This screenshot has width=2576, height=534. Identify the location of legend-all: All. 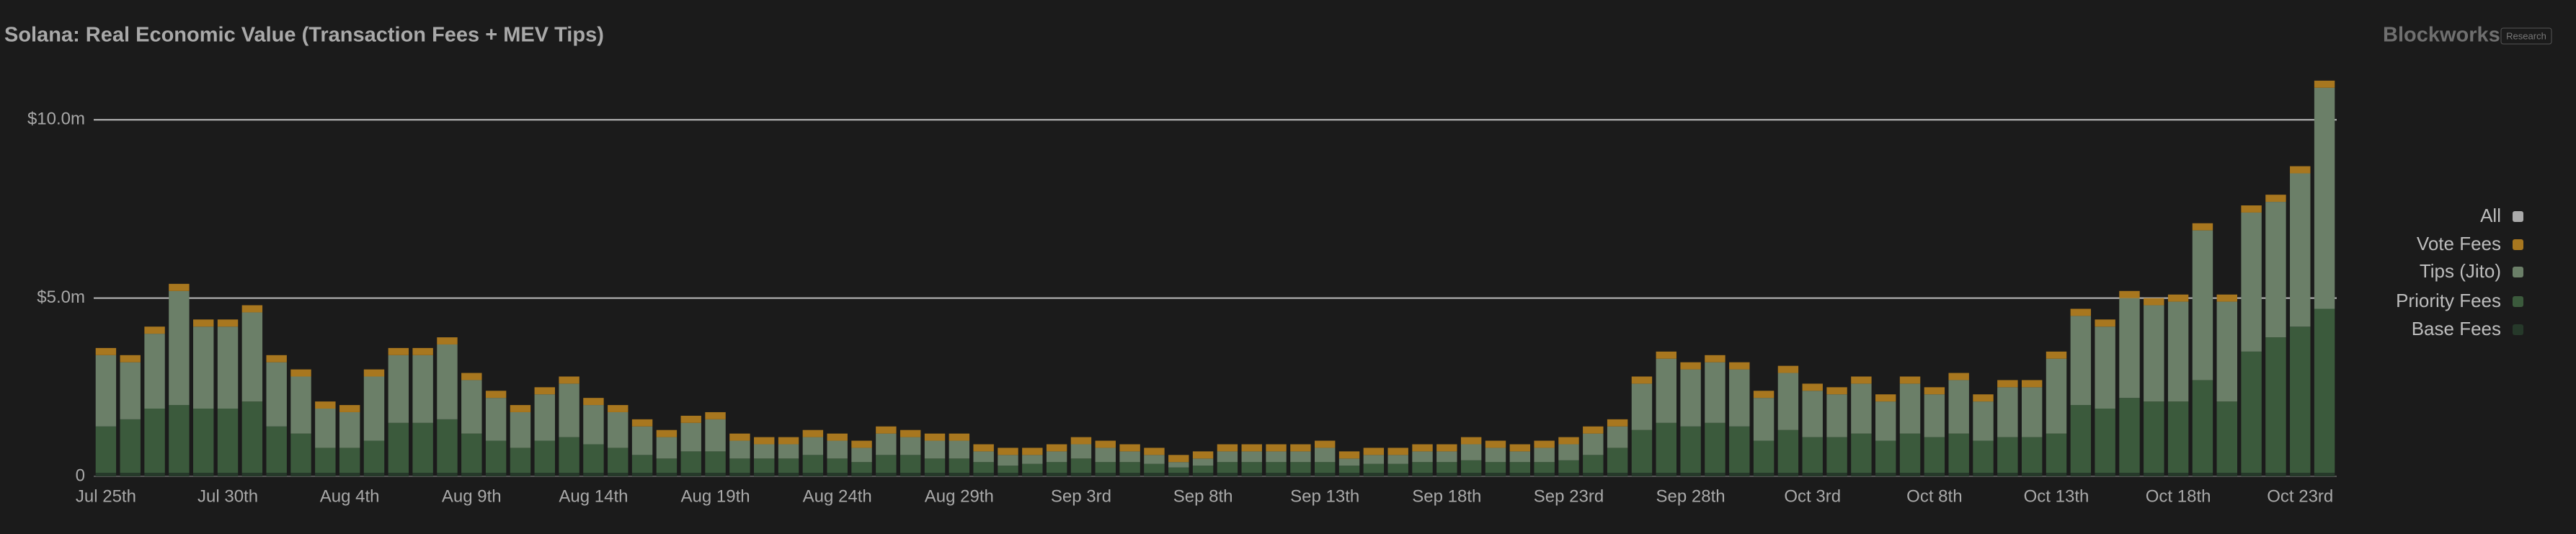
(2490, 216).